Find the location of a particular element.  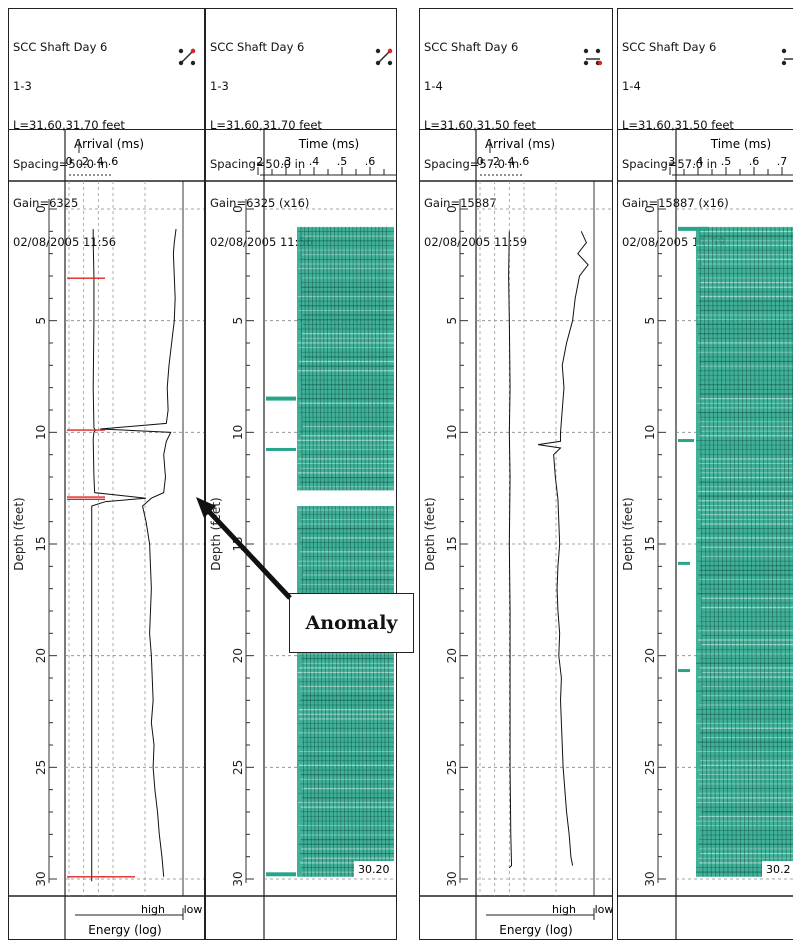

panel-pair: 1-3 is located at coordinates (219, 86).